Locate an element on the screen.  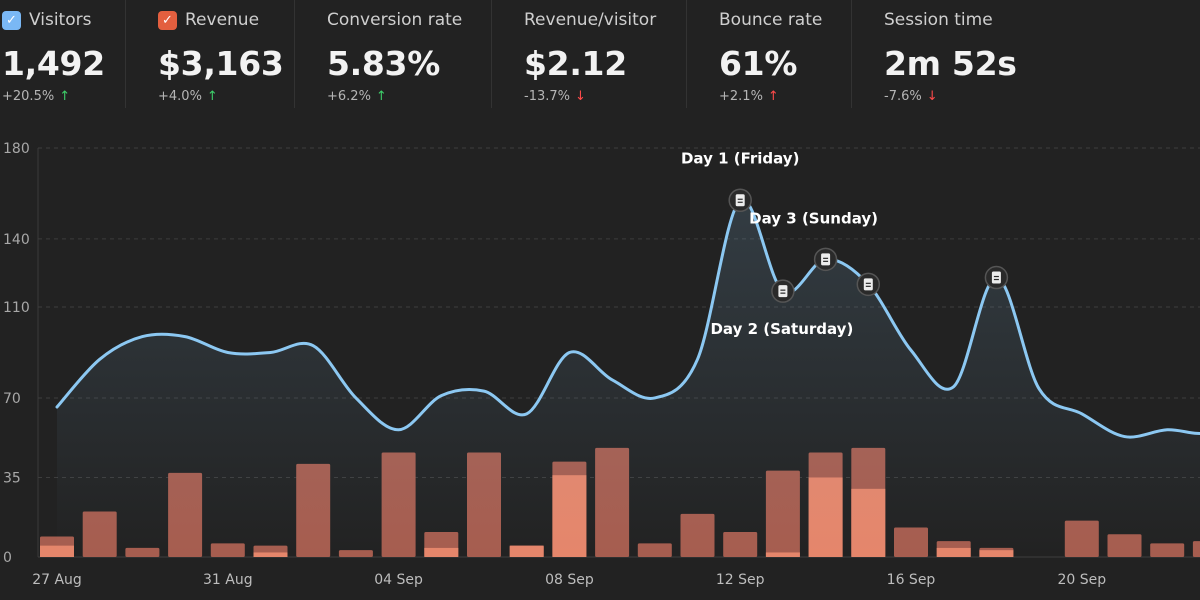
metric-value: 61% is located at coordinates (758, 63).